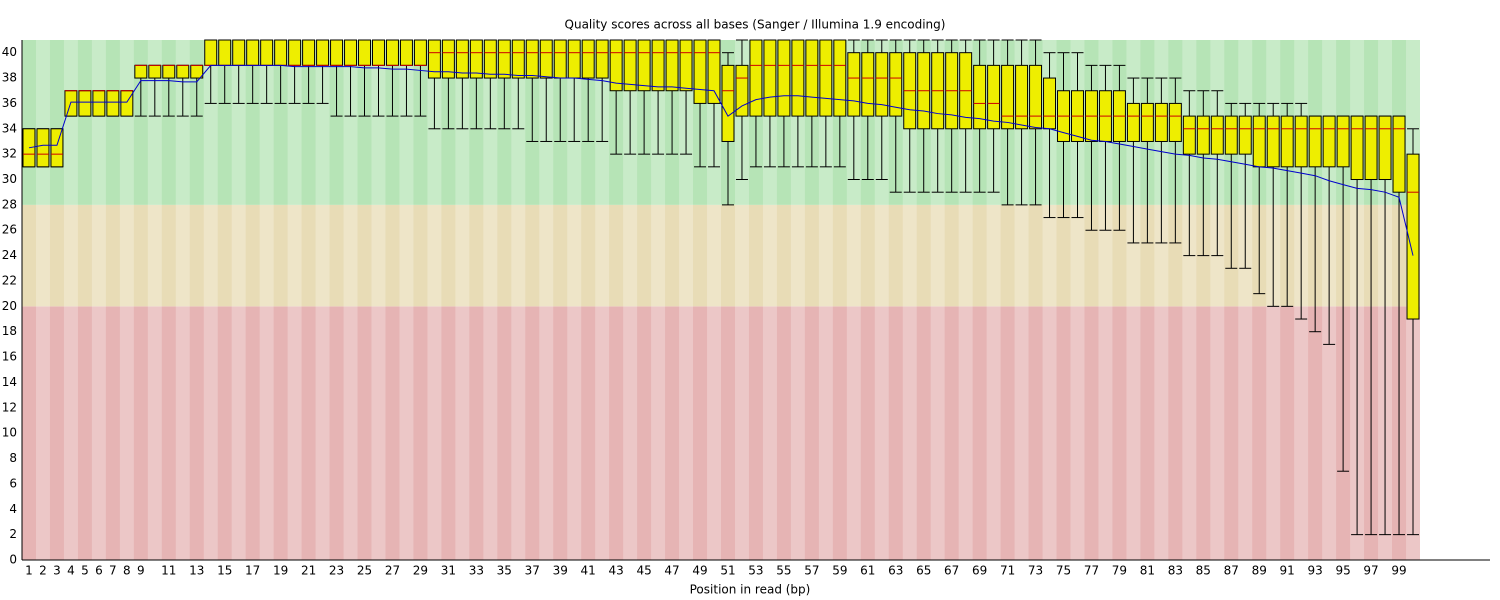 The width and height of the screenshot is (1500, 600). Describe the element at coordinates (588, 571) in the screenshot. I see `x-tick-label: 41` at that location.